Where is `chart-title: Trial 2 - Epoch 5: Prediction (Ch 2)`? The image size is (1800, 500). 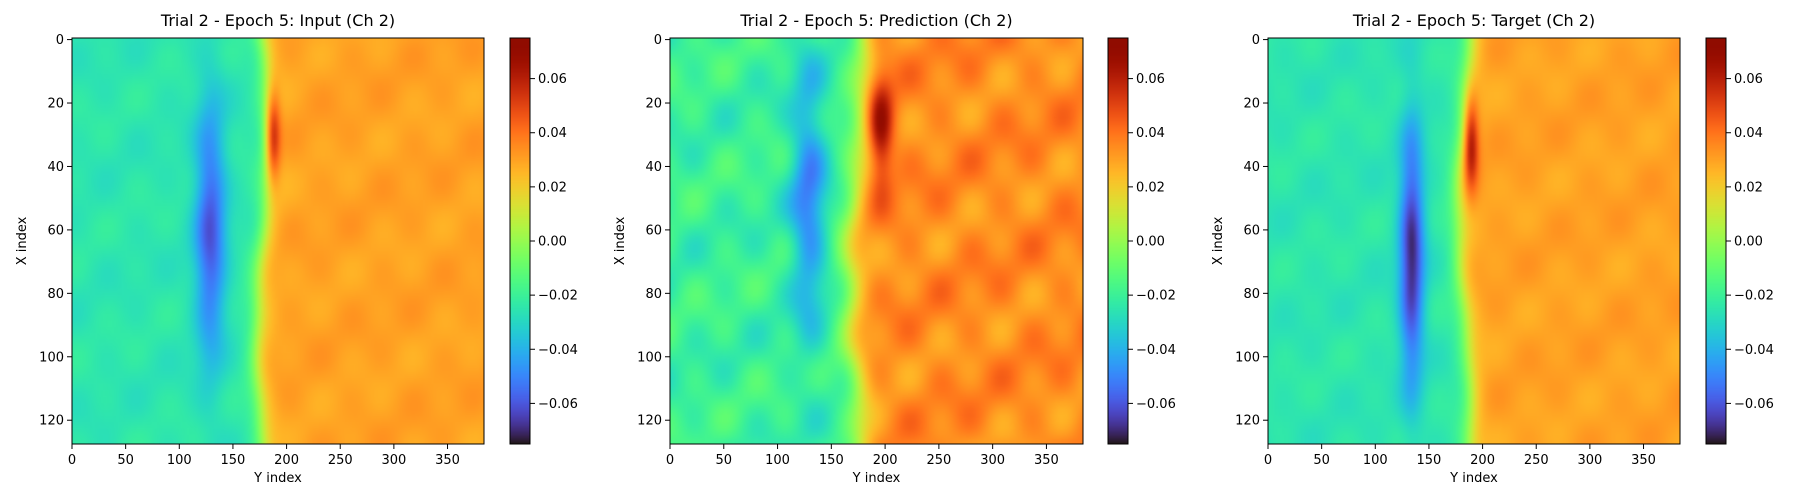 chart-title: Trial 2 - Epoch 5: Prediction (Ch 2) is located at coordinates (875, 20).